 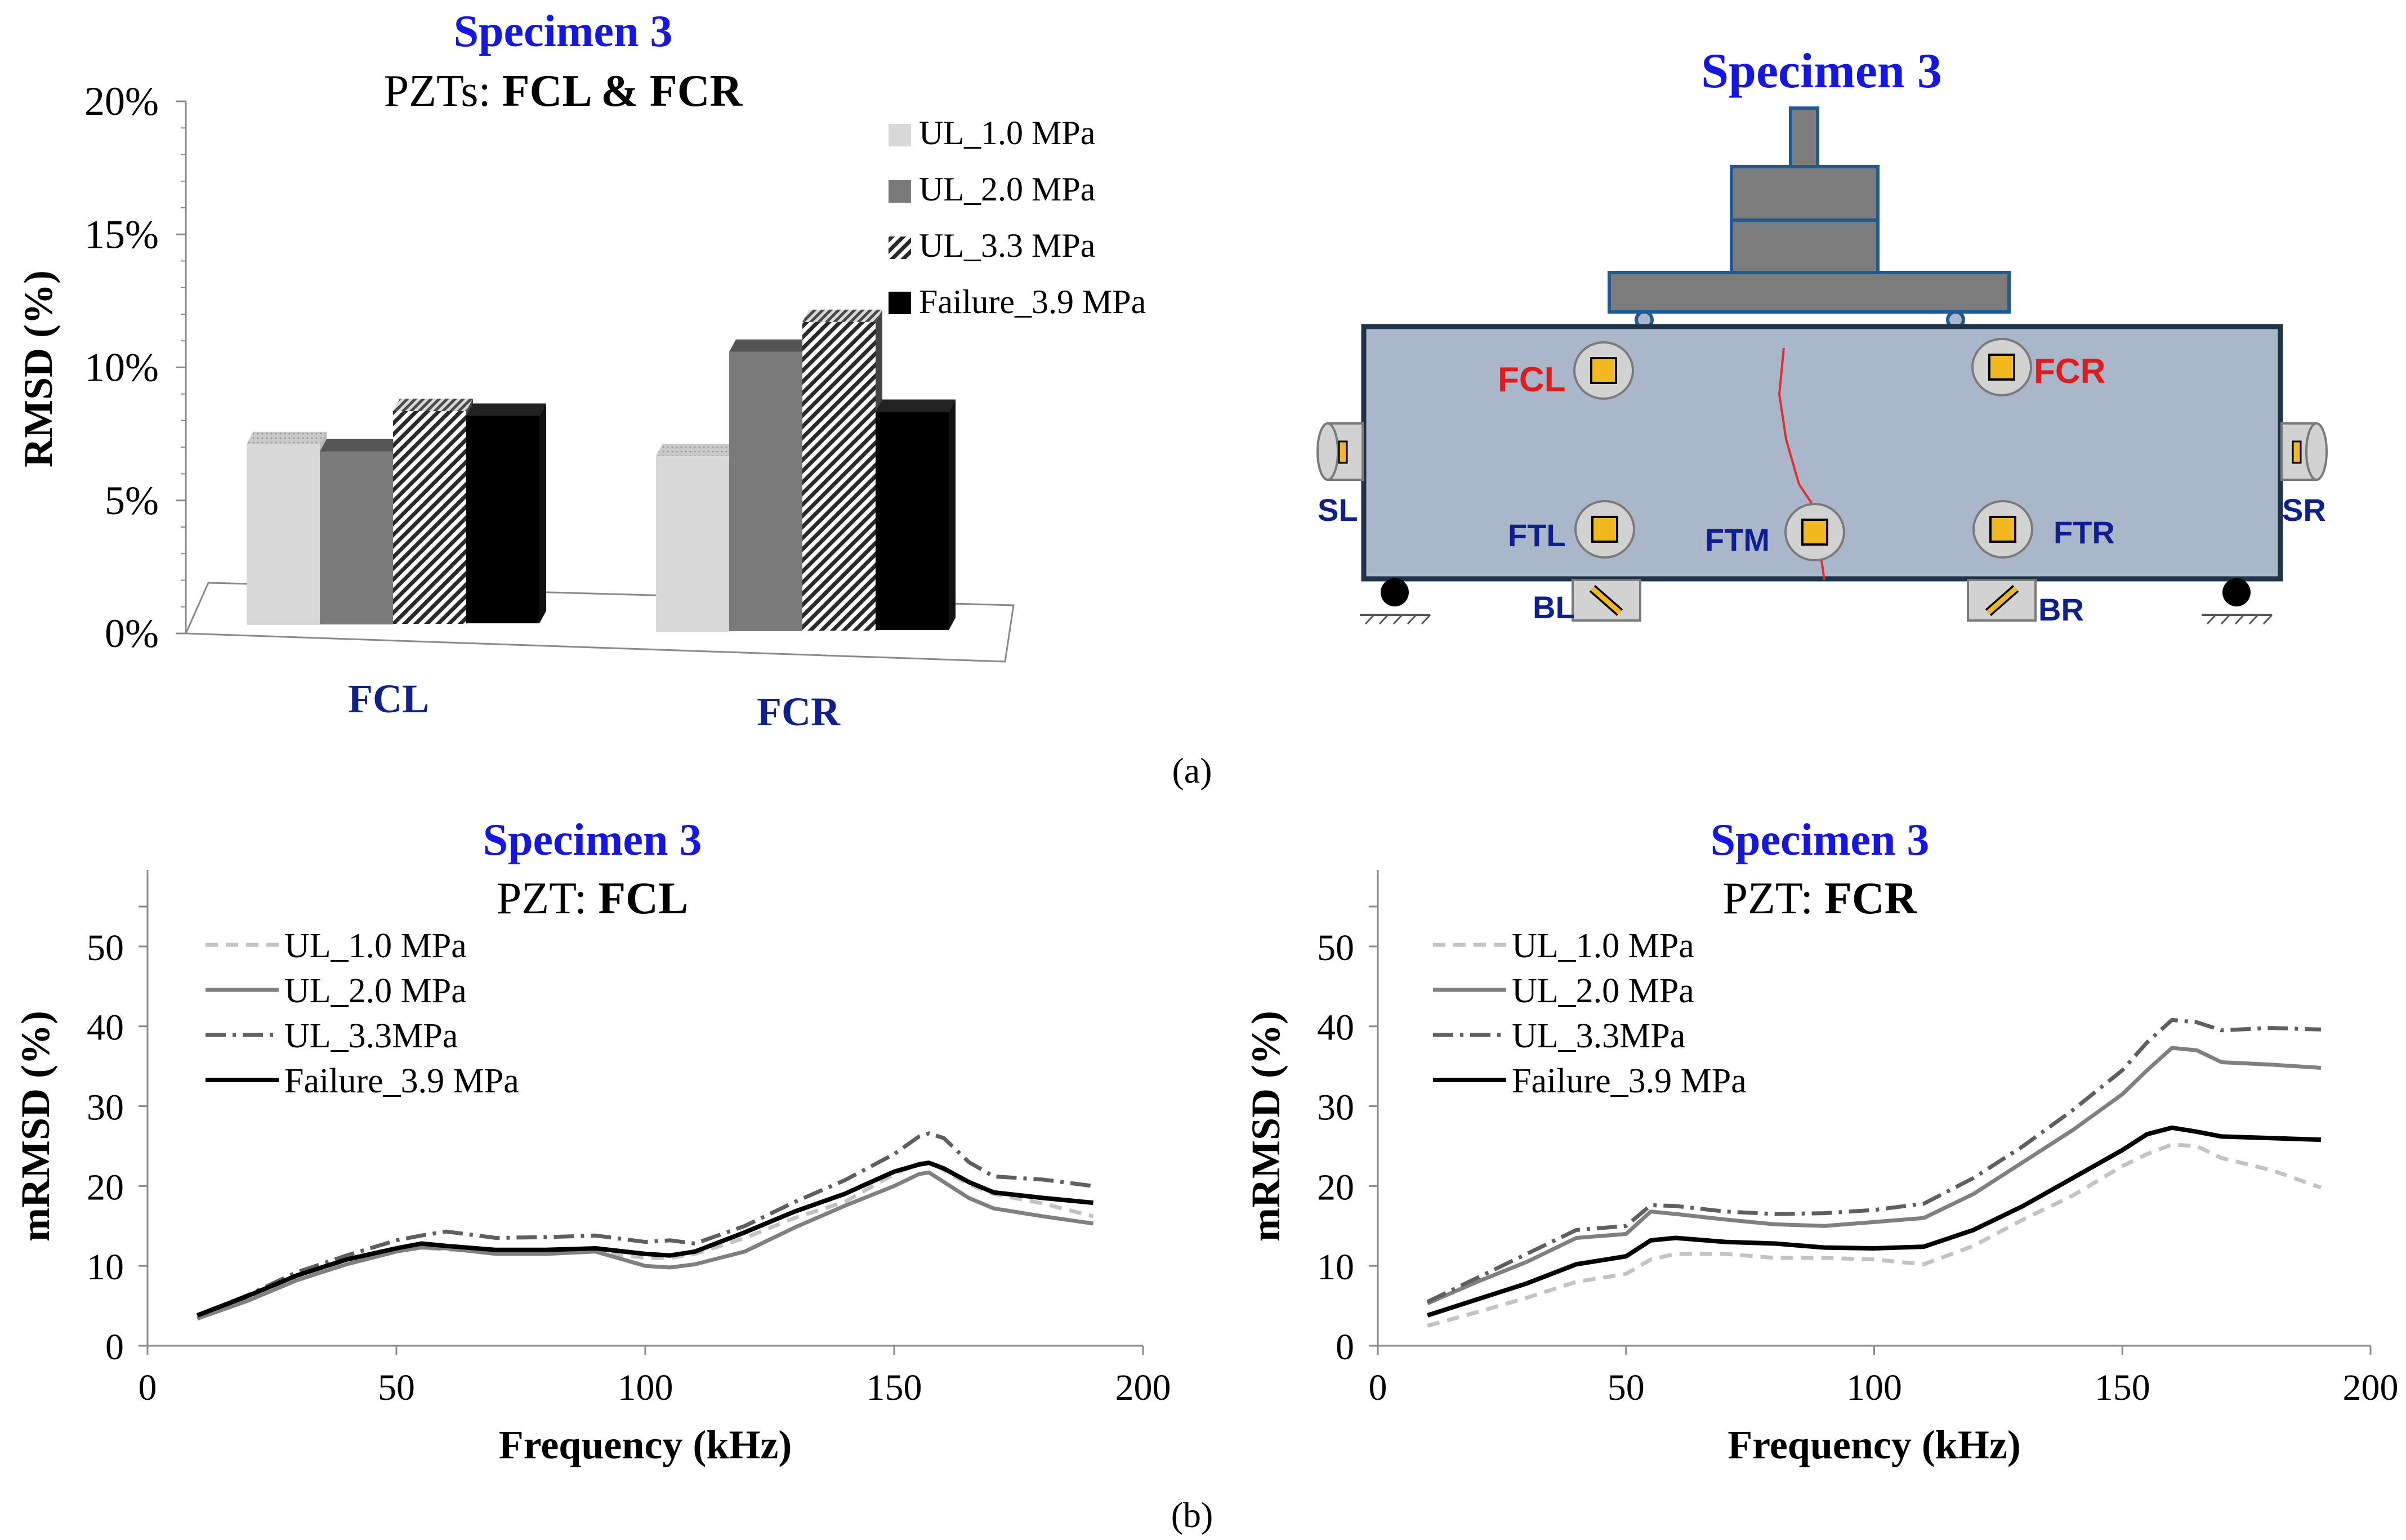 What do you see at coordinates (799, 711) in the screenshot?
I see `bar-category-fcr: FCR` at bounding box center [799, 711].